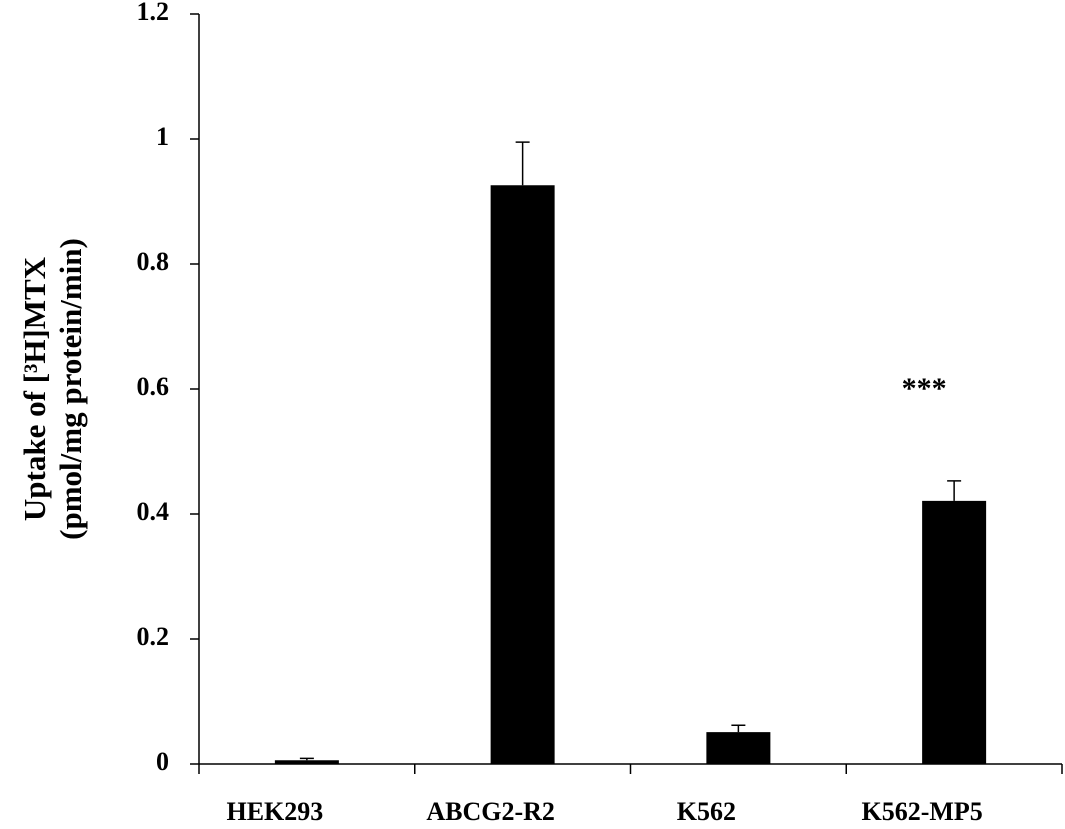  I want to click on y-axis-label: (pmol/mg protein/min), so click(70, 389).